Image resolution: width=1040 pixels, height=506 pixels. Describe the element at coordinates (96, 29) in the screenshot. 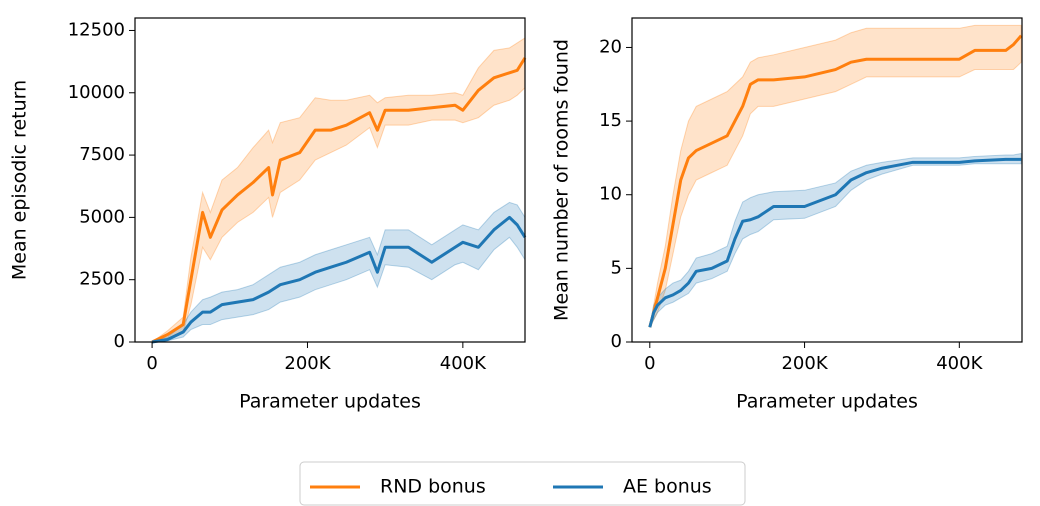

I see `y-tick-label: 12500` at that location.